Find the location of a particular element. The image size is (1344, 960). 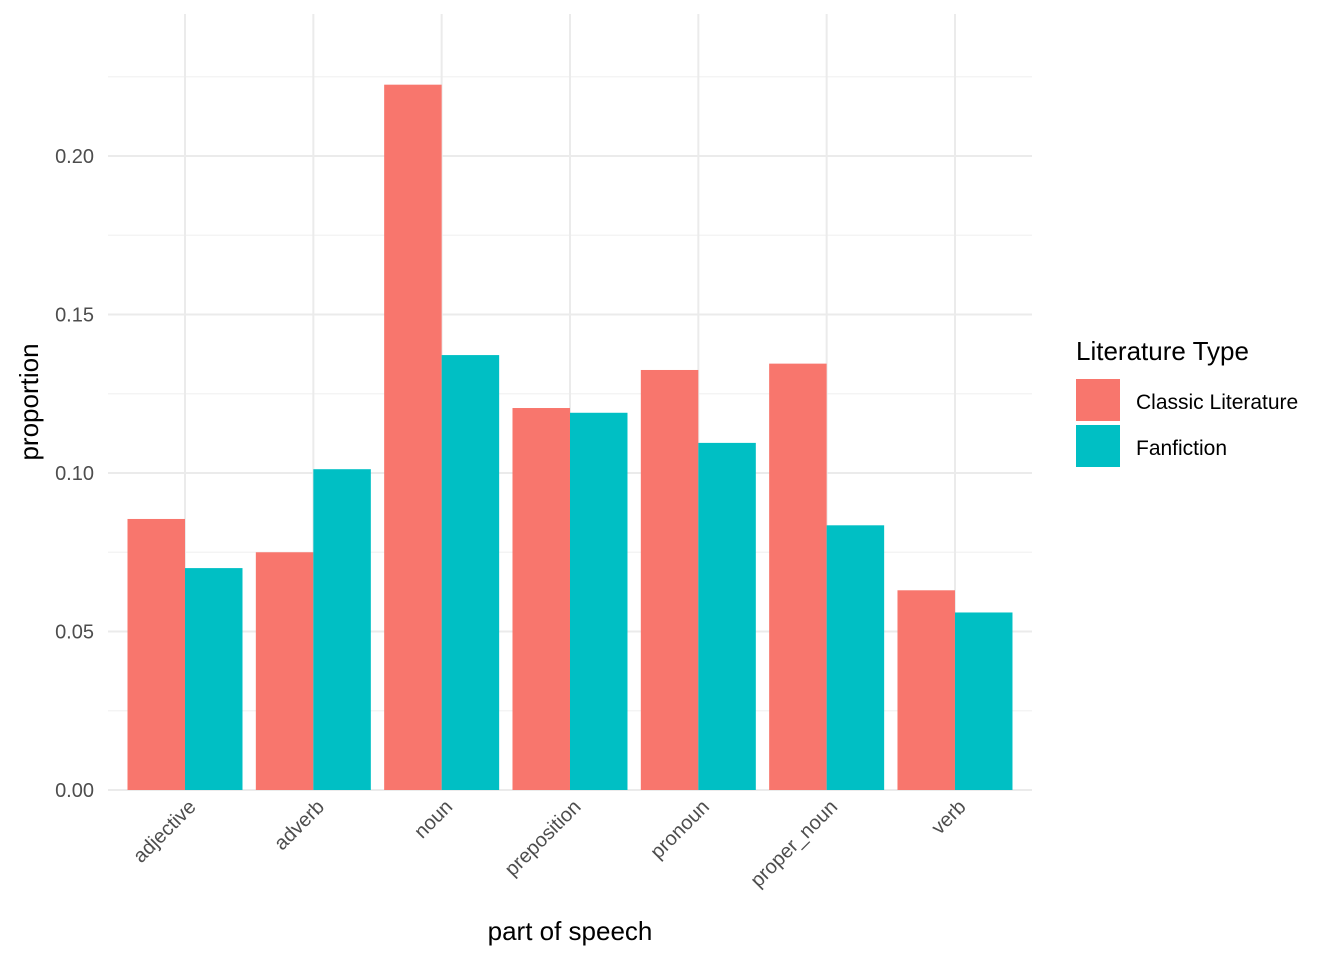

bar-proper_noun-classic is located at coordinates (798, 576).